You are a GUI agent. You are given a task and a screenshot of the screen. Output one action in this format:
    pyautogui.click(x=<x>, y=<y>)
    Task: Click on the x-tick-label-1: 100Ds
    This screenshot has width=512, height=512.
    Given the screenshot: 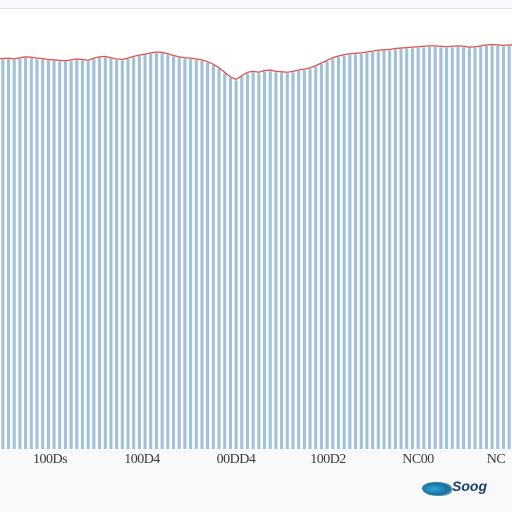 What is the action you would take?
    pyautogui.click(x=50, y=459)
    